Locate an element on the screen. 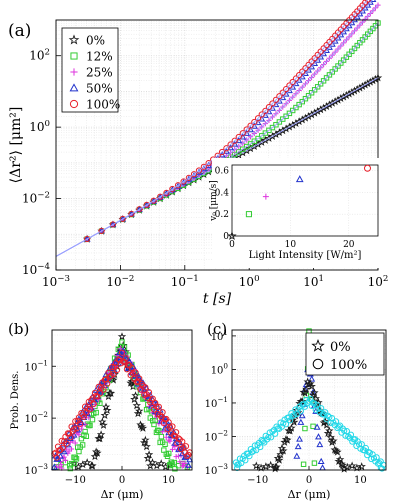 The width and height of the screenshot is (416, 503). legend-box is located at coordinates (90, 70).